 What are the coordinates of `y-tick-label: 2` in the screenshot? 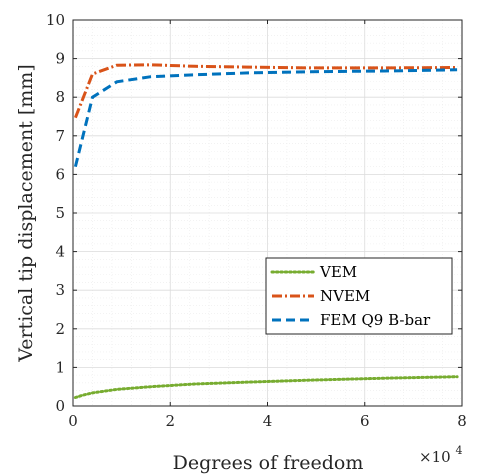 It's located at (60, 329).